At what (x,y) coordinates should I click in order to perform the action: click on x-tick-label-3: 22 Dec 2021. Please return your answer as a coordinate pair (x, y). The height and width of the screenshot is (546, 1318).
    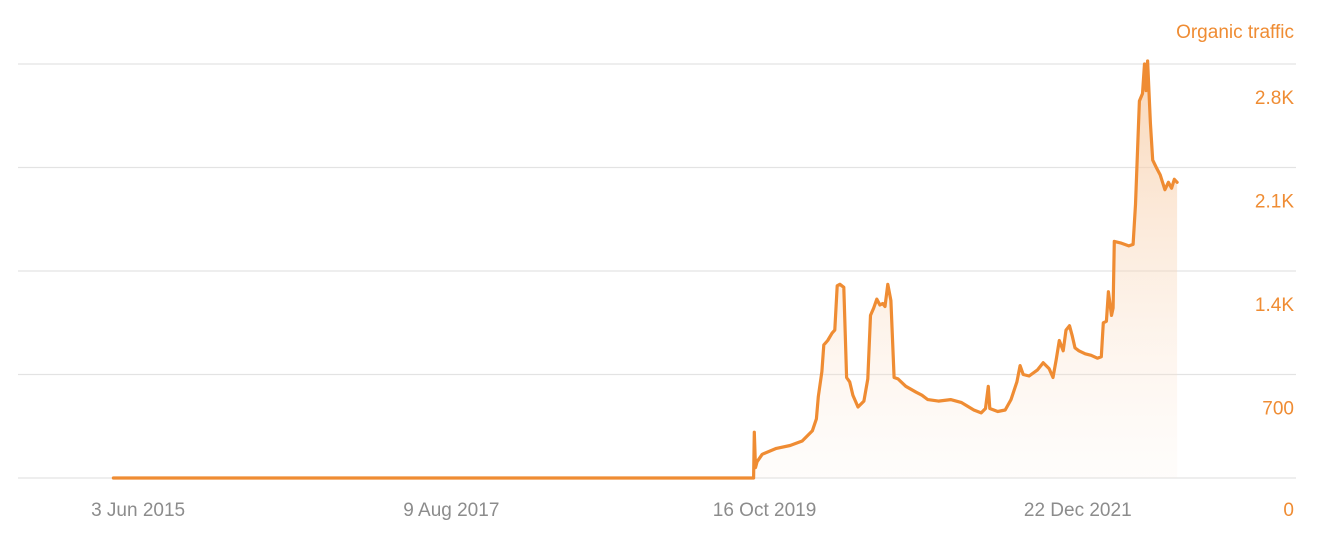
    Looking at the image, I should click on (1078, 510).